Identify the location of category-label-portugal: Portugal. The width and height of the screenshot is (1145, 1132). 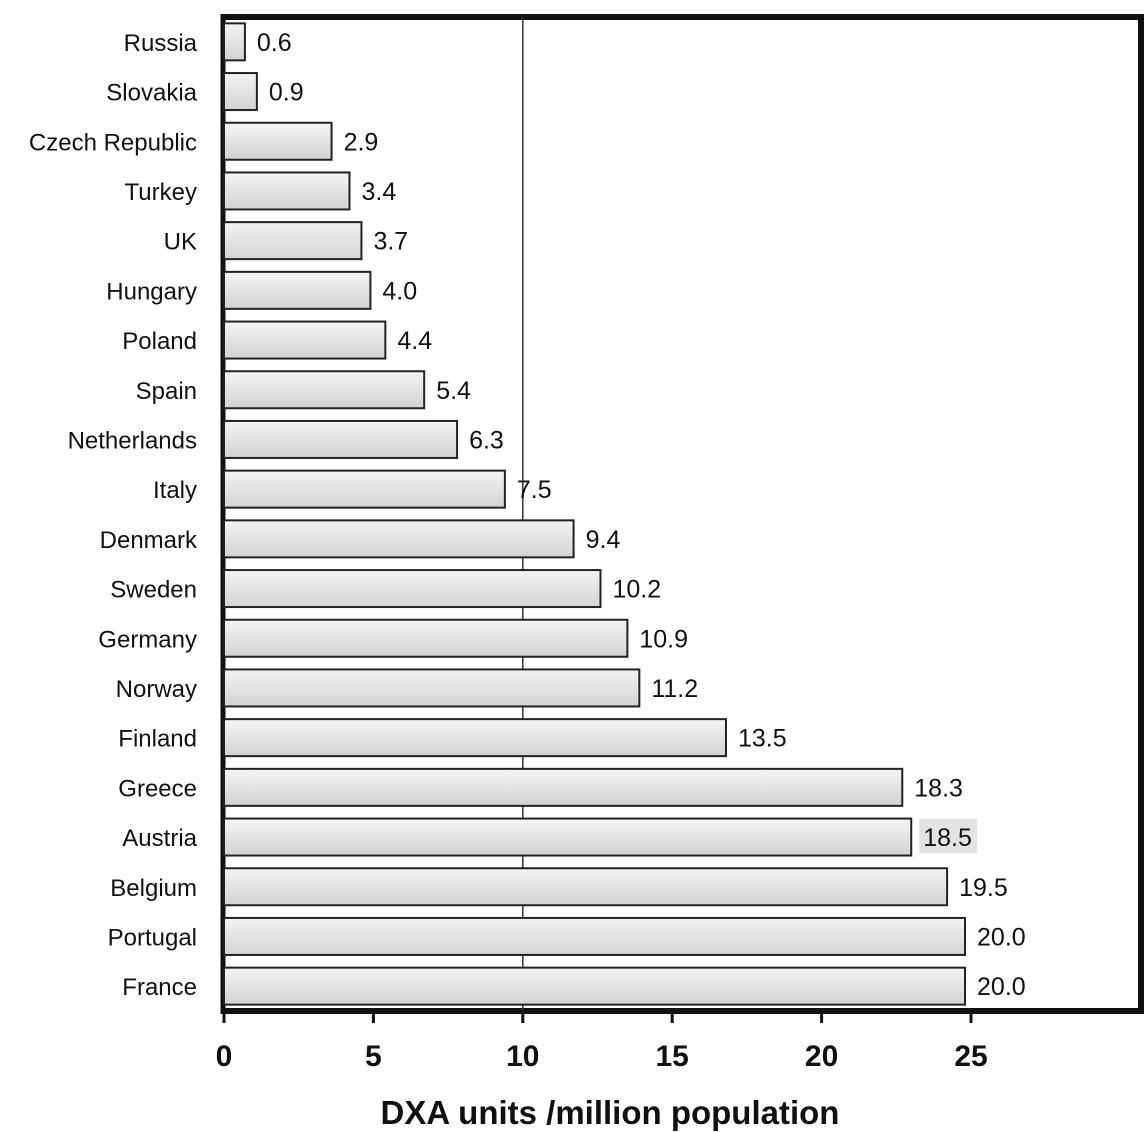
(152, 937).